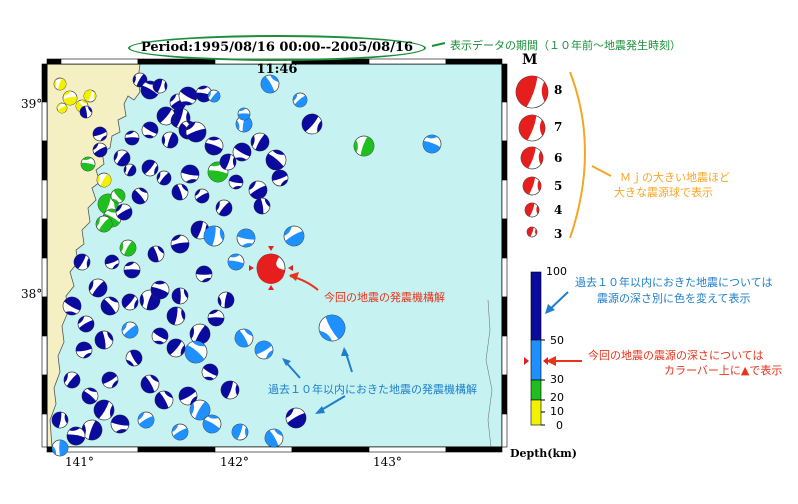 This screenshot has height=504, width=798. Describe the element at coordinates (79, 462) in the screenshot. I see `lon-label-141: 141°` at that location.